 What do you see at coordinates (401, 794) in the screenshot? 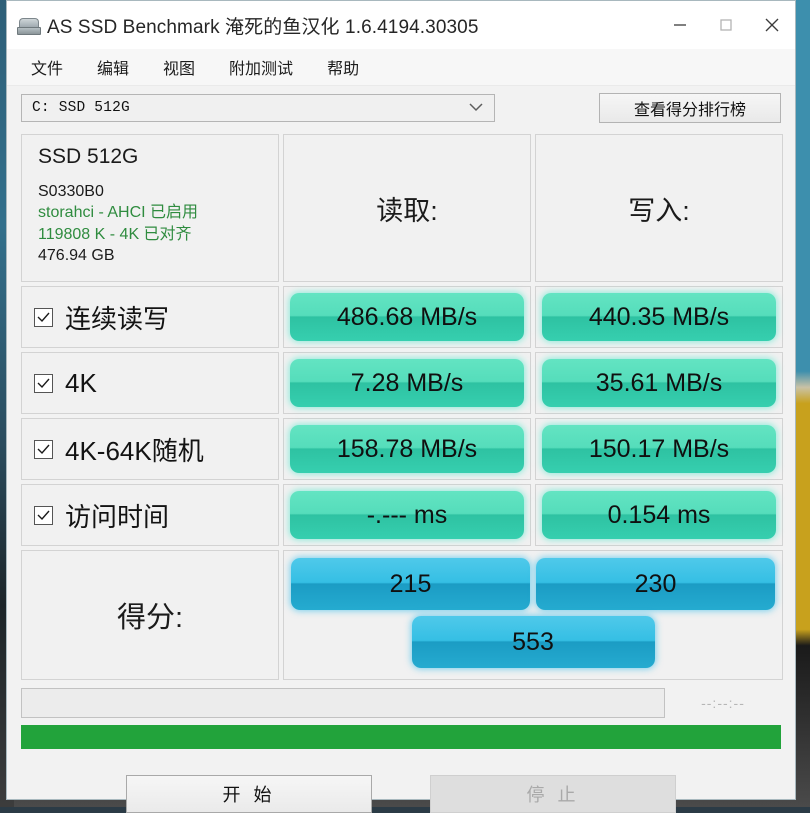
I see `action-buttons: 开 始 停 止` at bounding box center [401, 794].